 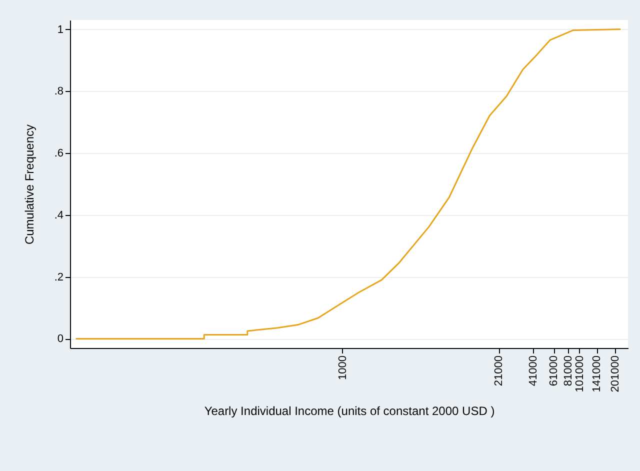 I want to click on x-tick-label: 61000, so click(x=554, y=371).